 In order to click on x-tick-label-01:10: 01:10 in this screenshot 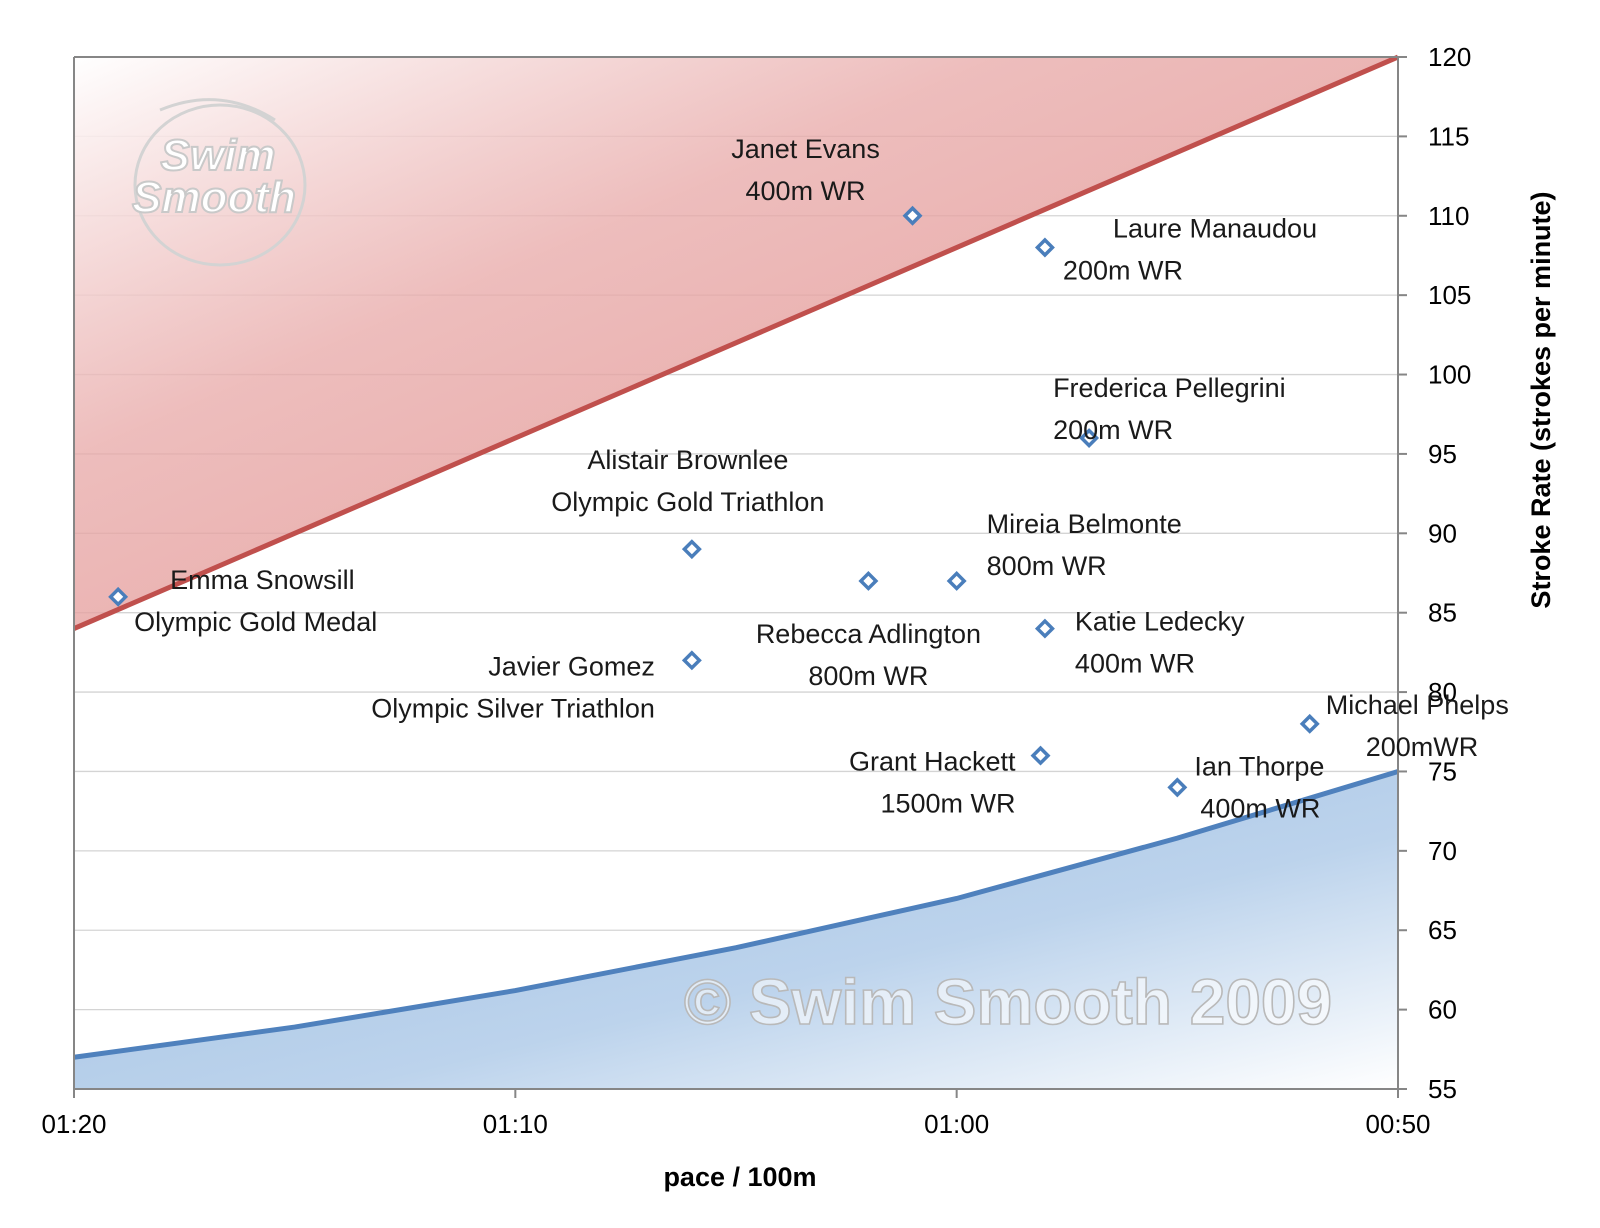, I will do `click(515, 1124)`.